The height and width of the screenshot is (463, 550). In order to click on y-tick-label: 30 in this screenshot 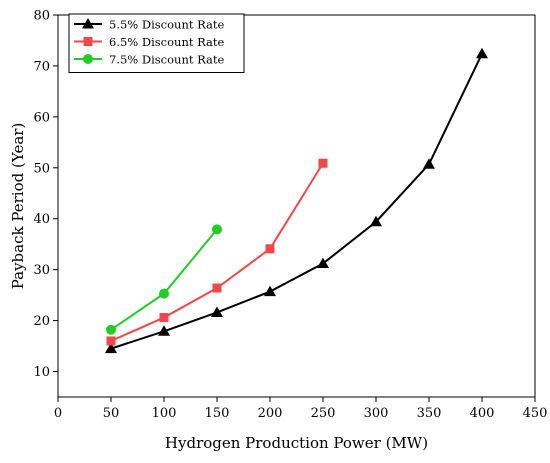, I will do `click(41, 270)`.